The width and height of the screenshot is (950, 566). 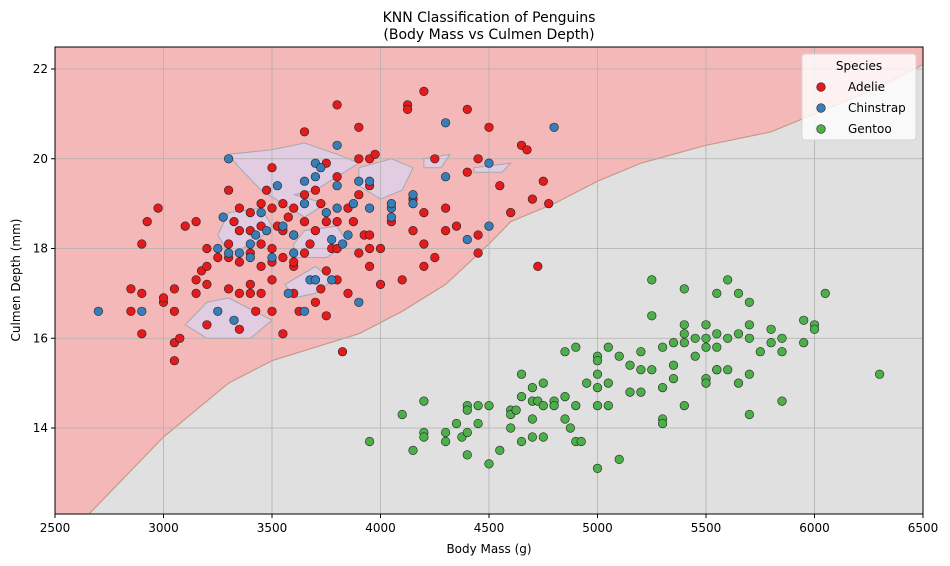 I want to click on legend-label-adelie: Adelie, so click(x=866, y=87).